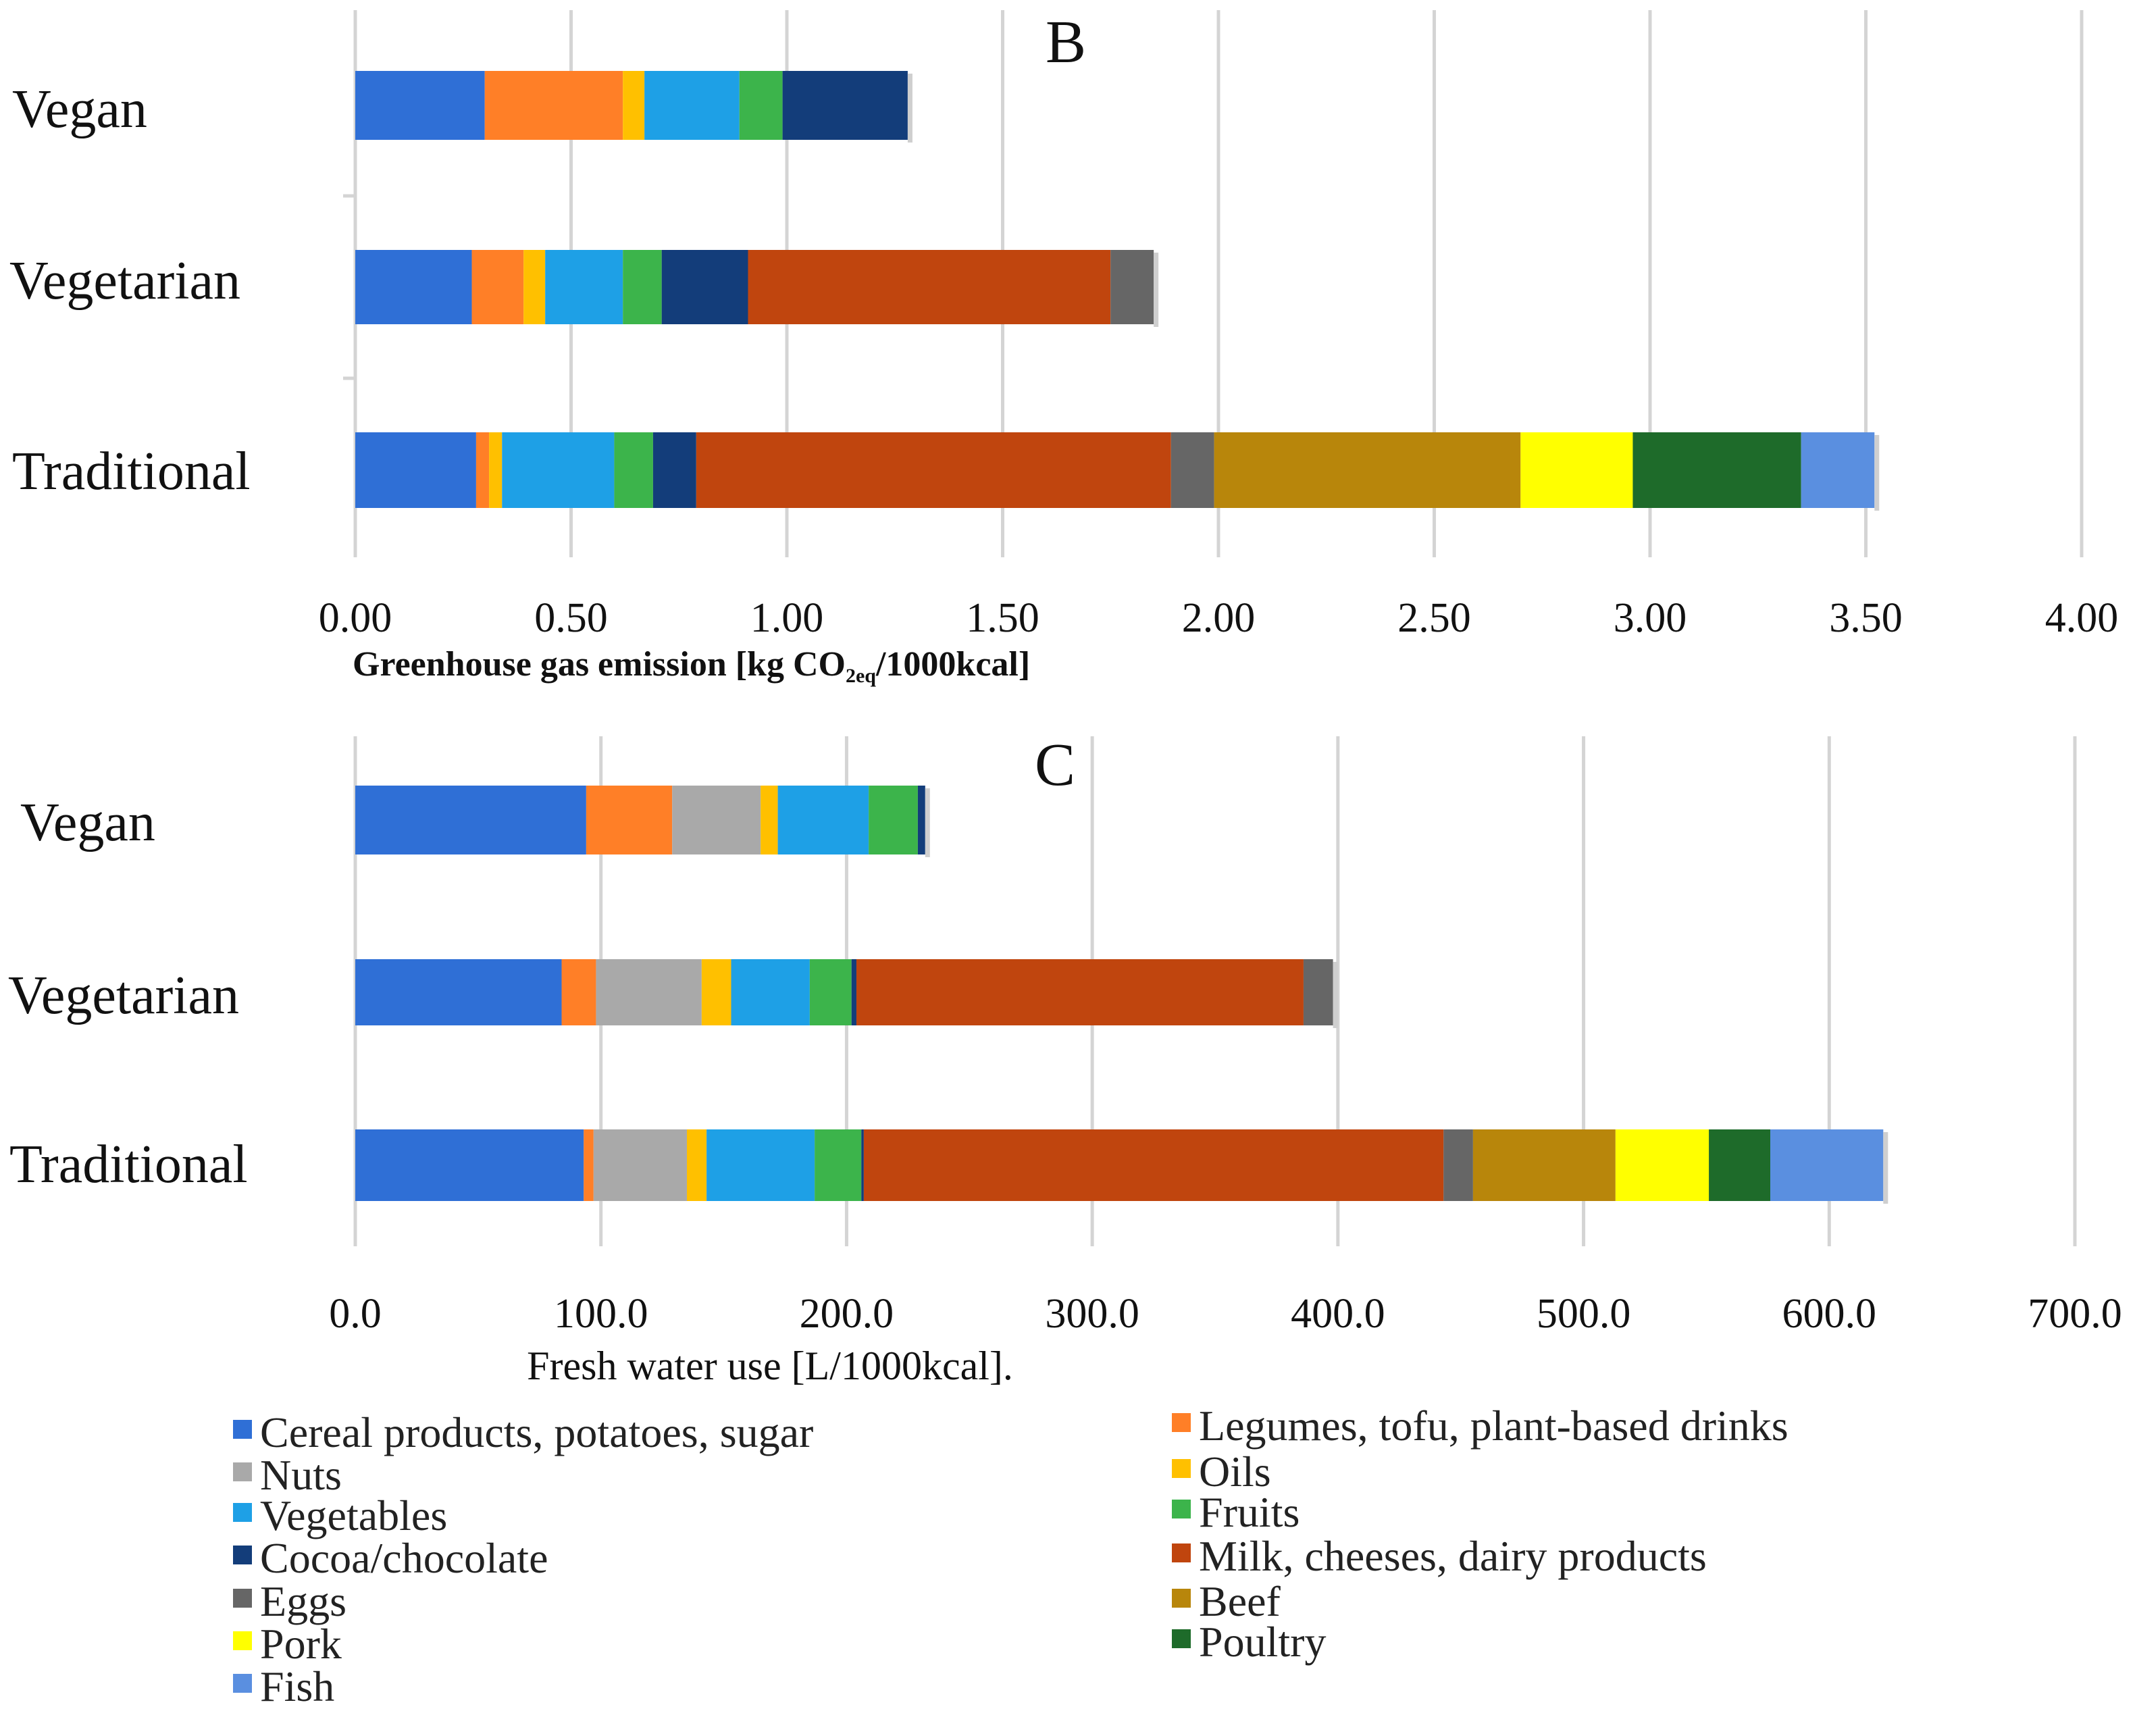 This screenshot has height=1736, width=2135. What do you see at coordinates (601, 1314) in the screenshot?
I see `tick-label-c: 100.0` at bounding box center [601, 1314].